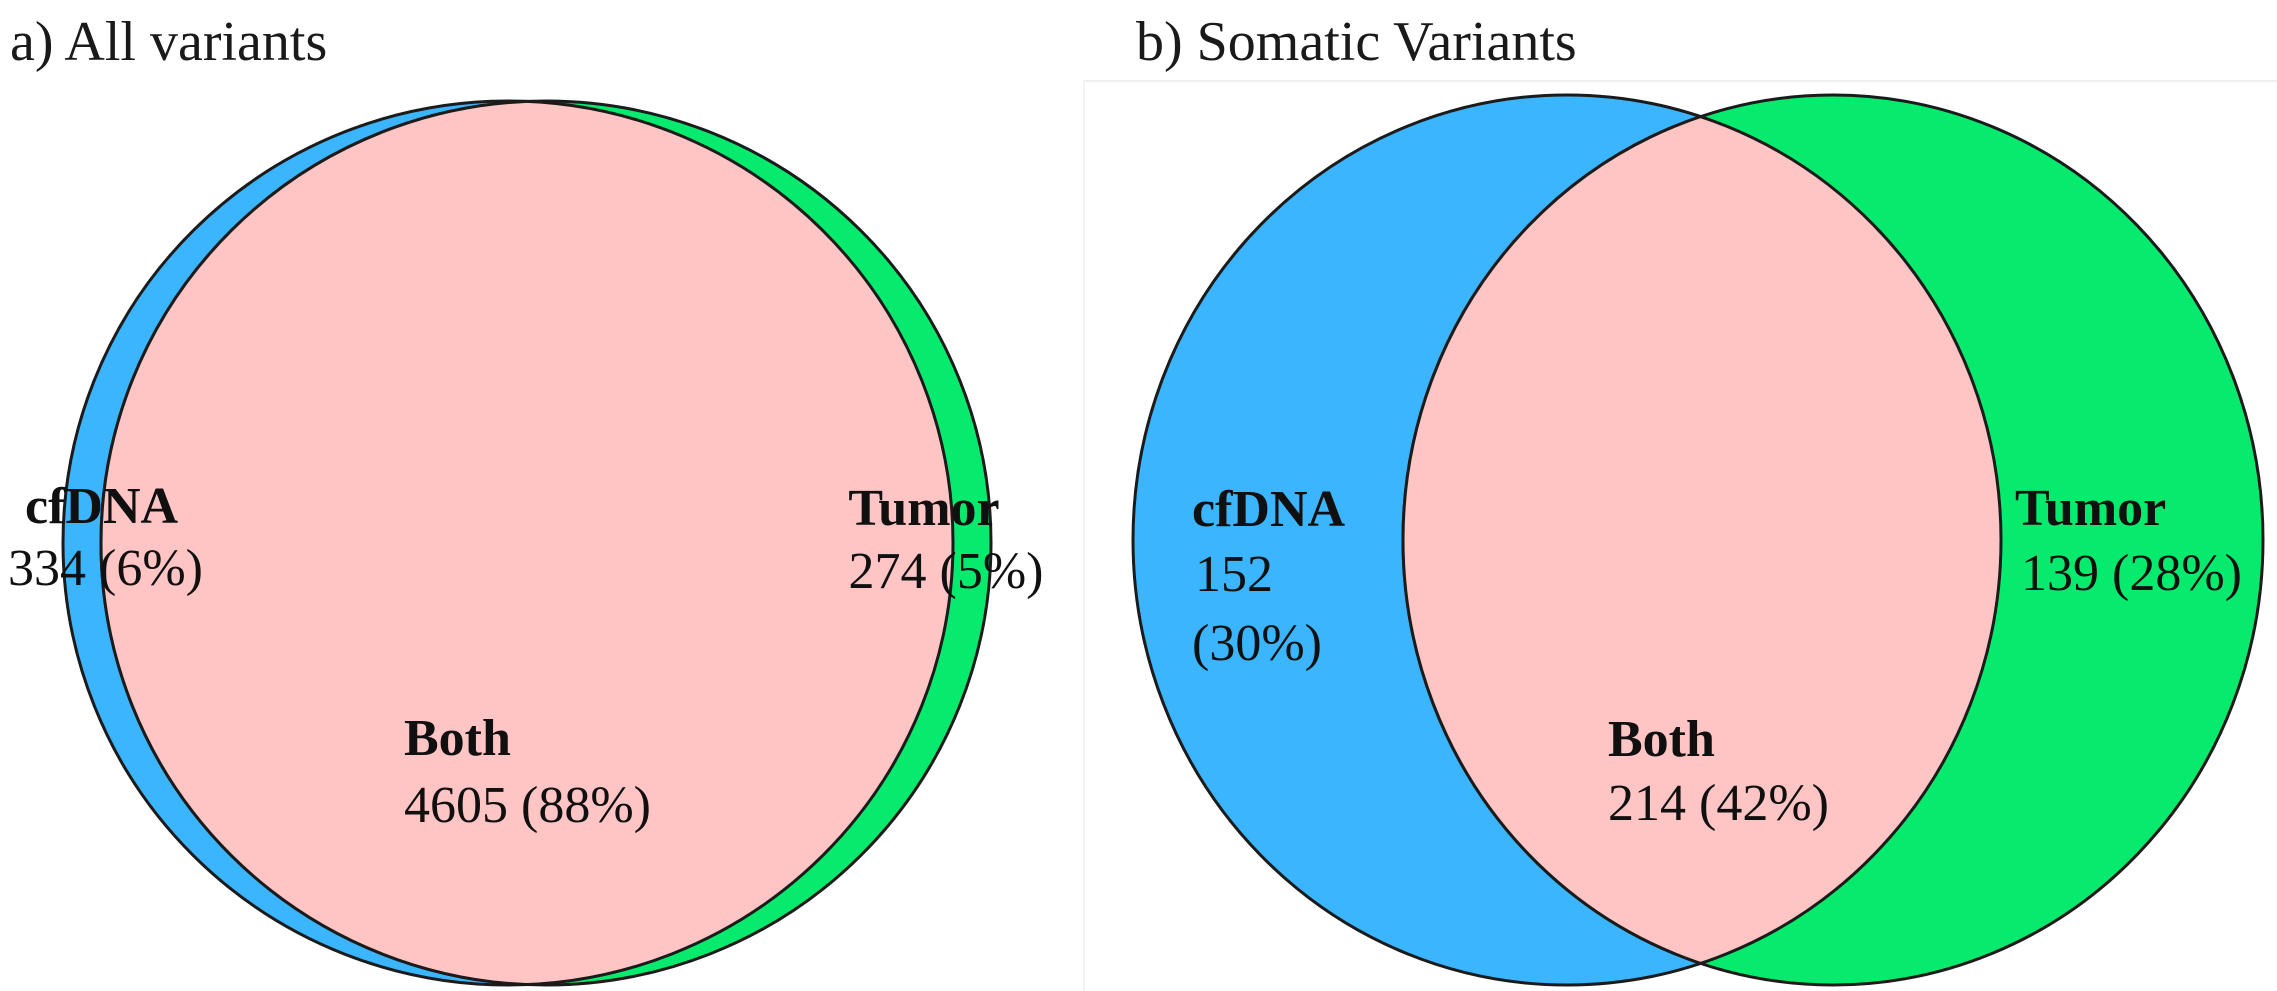 This screenshot has width=2277, height=991. What do you see at coordinates (1257, 643) in the screenshot?
I see `venn-b-cfdna-percent: (30%)` at bounding box center [1257, 643].